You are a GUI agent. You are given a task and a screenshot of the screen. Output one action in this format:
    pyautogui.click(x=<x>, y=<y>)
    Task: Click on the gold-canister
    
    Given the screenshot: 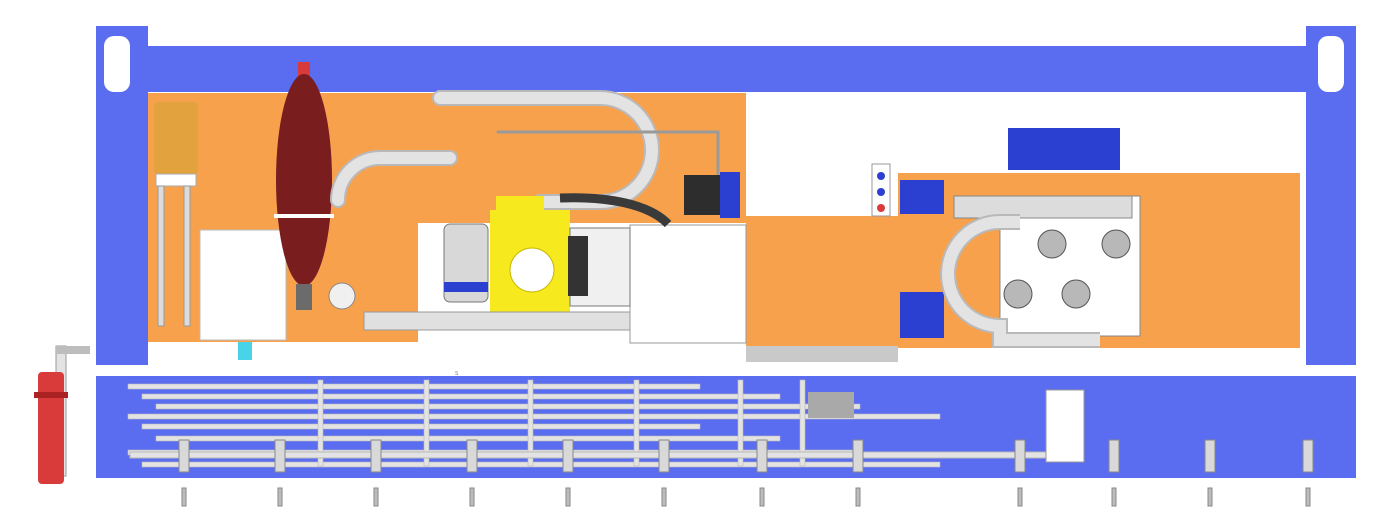 What is the action you would take?
    pyautogui.click(x=176, y=214)
    